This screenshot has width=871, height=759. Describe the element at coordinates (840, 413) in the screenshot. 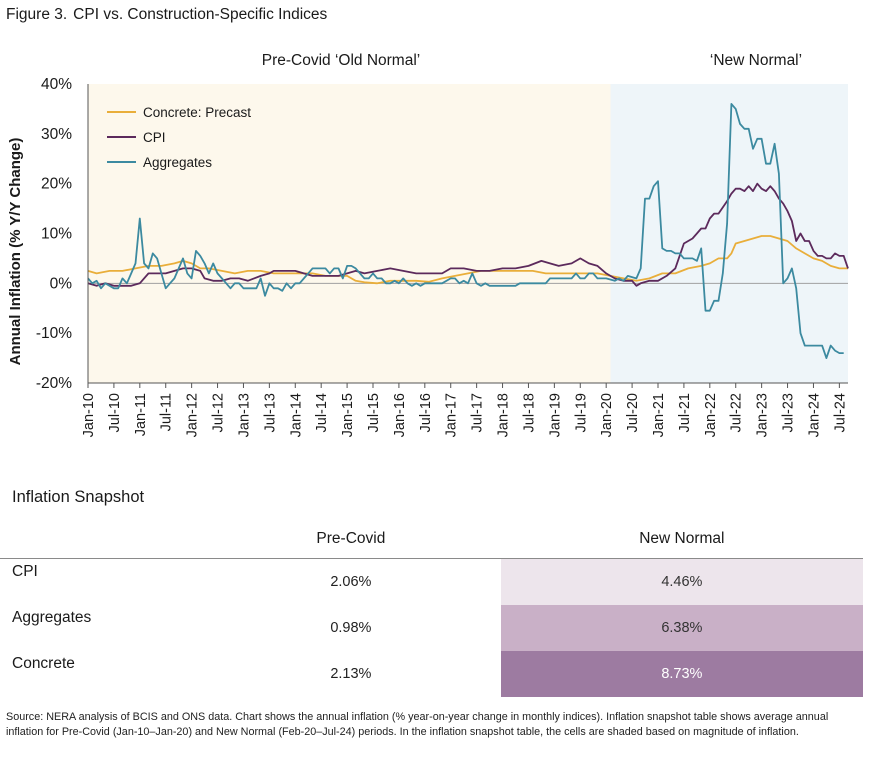

I see `x-tick-label: Jul-24` at that location.